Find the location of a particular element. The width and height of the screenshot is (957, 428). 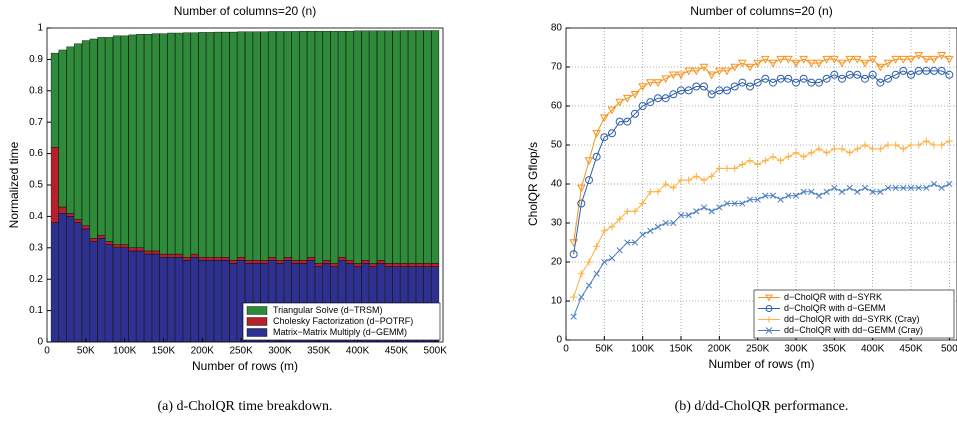

x-tick-label: 300K is located at coordinates (796, 349).